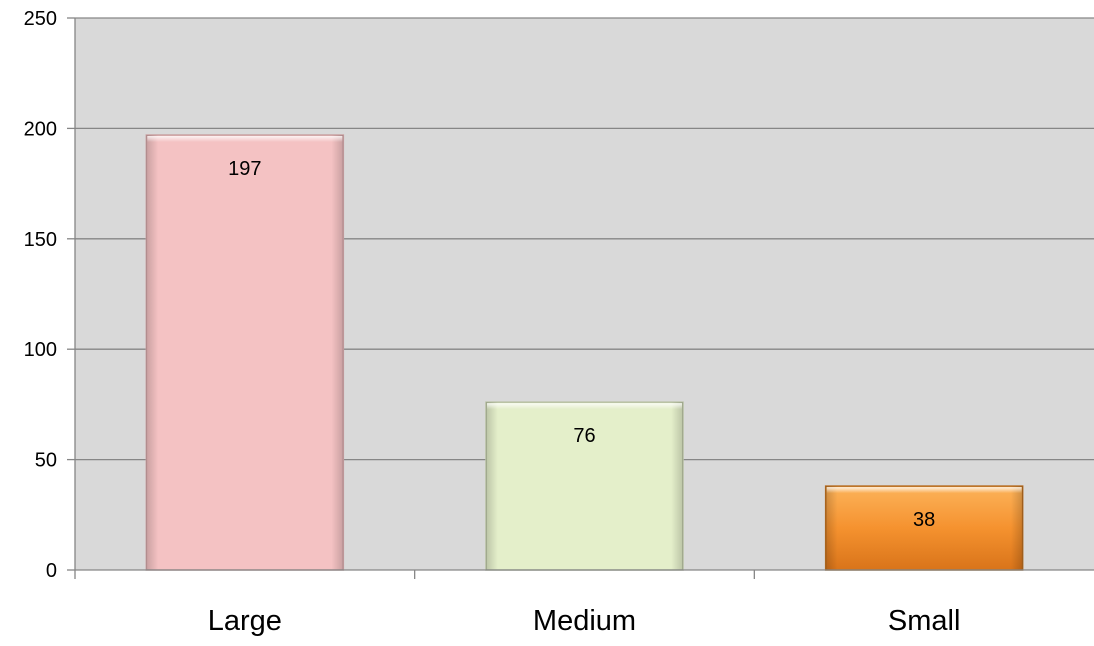 The height and width of the screenshot is (646, 1094). I want to click on y-tick-label: 50, so click(46, 461).